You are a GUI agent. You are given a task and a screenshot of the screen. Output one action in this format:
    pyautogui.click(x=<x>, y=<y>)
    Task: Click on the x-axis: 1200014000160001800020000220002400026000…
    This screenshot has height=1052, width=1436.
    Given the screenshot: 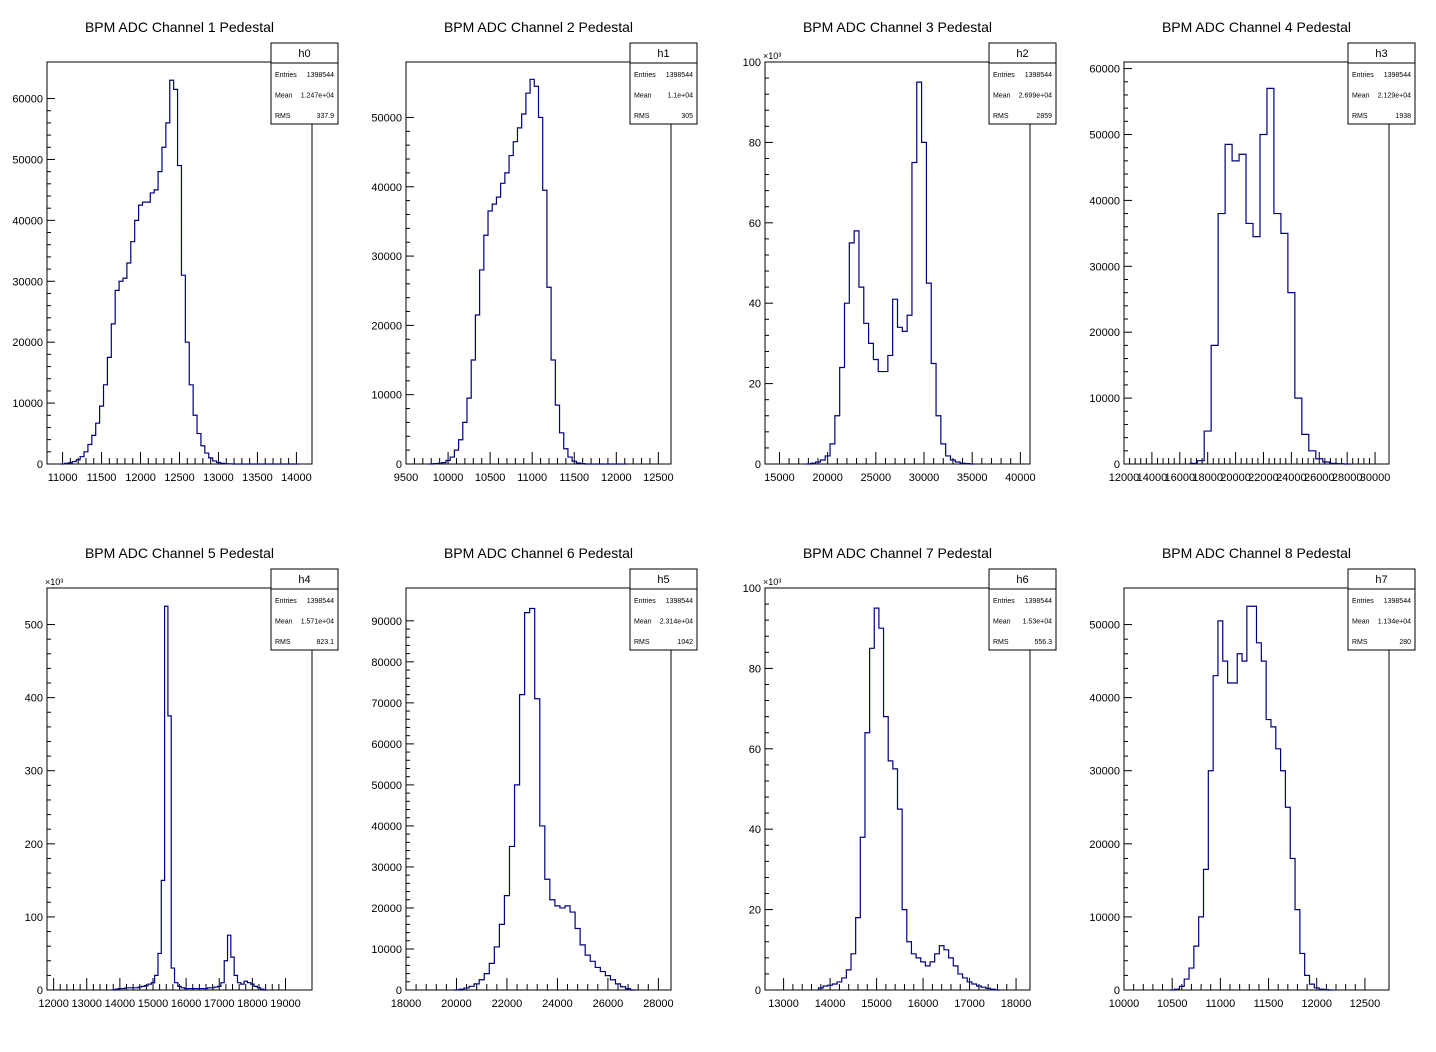 What is the action you would take?
    pyautogui.click(x=1249, y=468)
    